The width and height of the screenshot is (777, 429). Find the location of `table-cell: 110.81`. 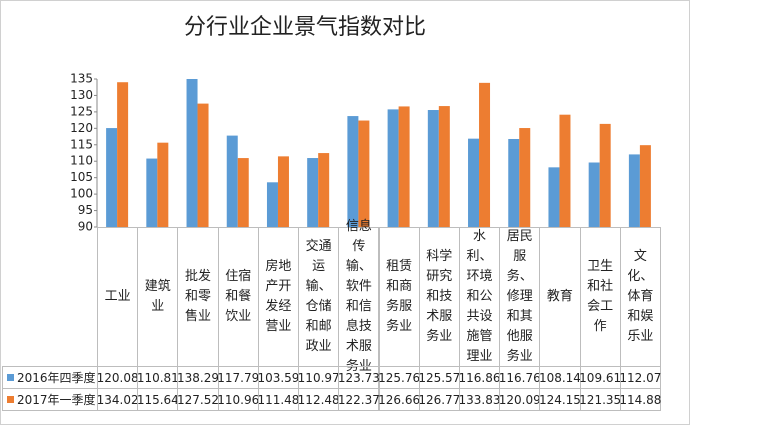

table-cell: 110.81 is located at coordinates (158, 377).